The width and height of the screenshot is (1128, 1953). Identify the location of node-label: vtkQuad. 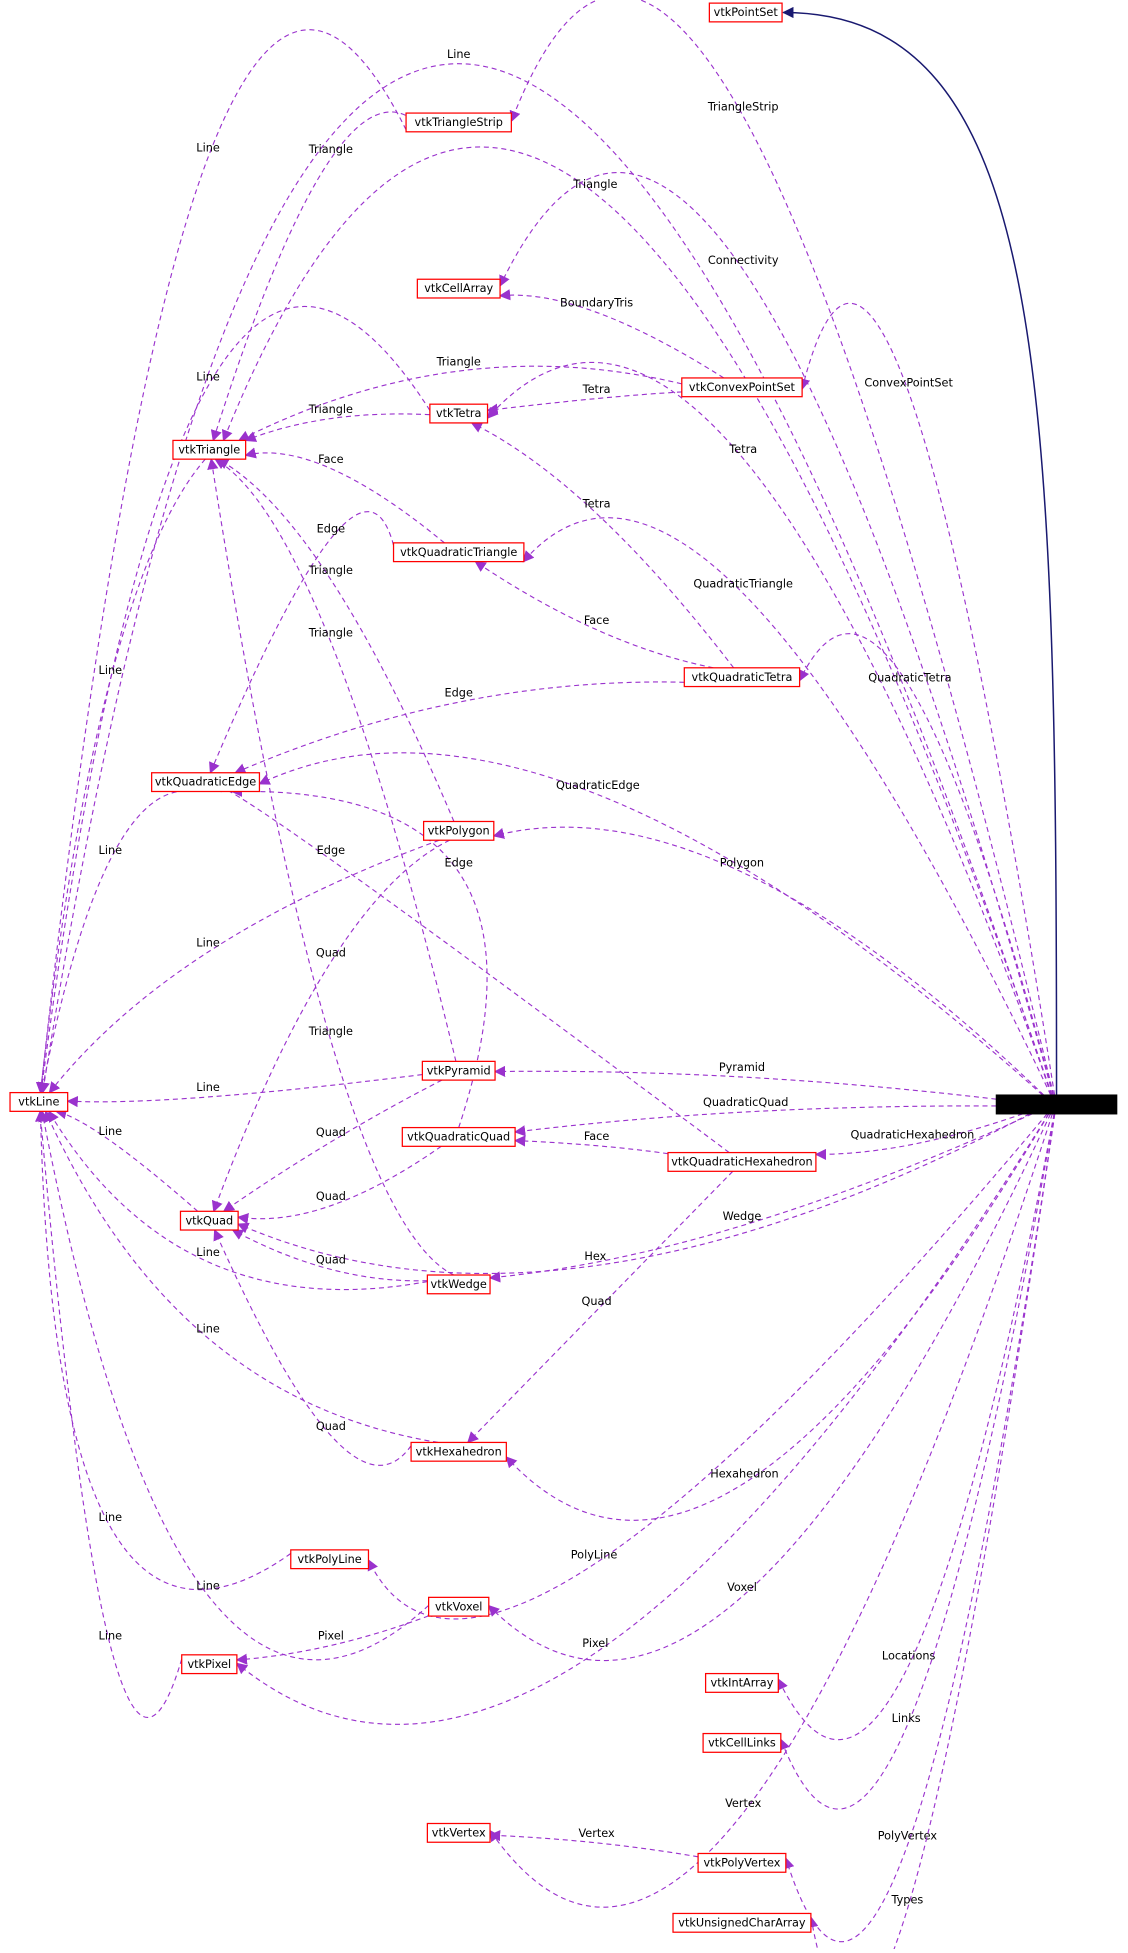
(209, 1220).